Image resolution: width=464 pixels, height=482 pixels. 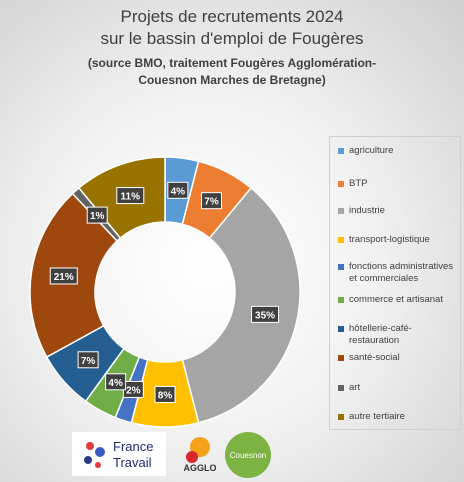 What do you see at coordinates (355, 387) in the screenshot?
I see `legend-label: art` at bounding box center [355, 387].